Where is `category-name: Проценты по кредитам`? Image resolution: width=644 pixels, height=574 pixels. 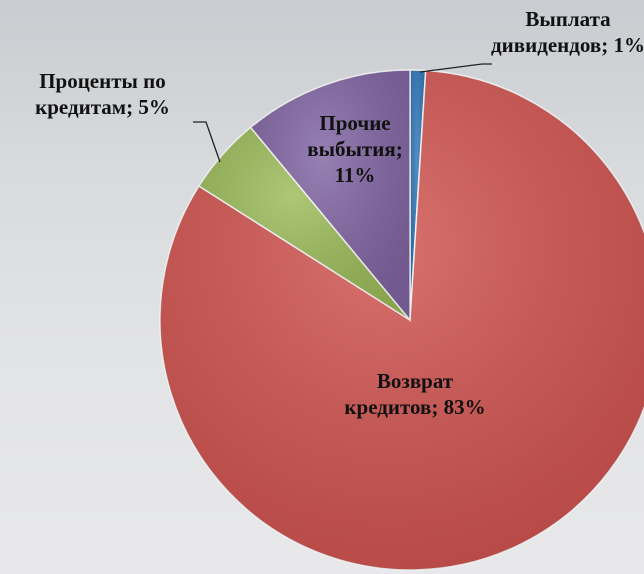
category-name: Проценты по кредитам is located at coordinates (100, 94).